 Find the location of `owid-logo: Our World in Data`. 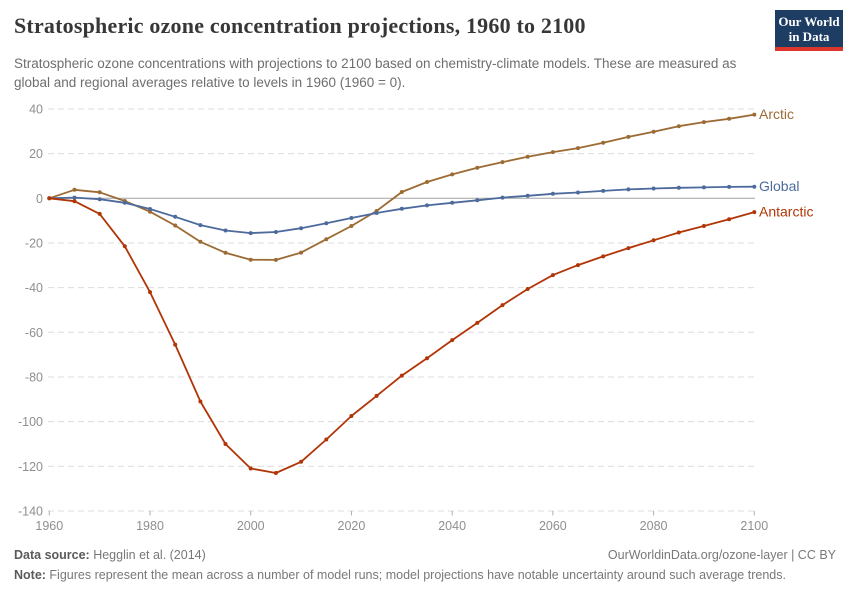

owid-logo: Our World in Data is located at coordinates (809, 30).